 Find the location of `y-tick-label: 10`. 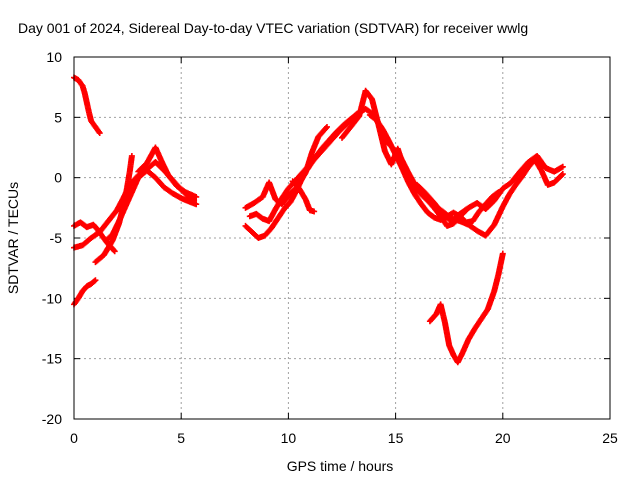

y-tick-label: 10 is located at coordinates (54, 57).